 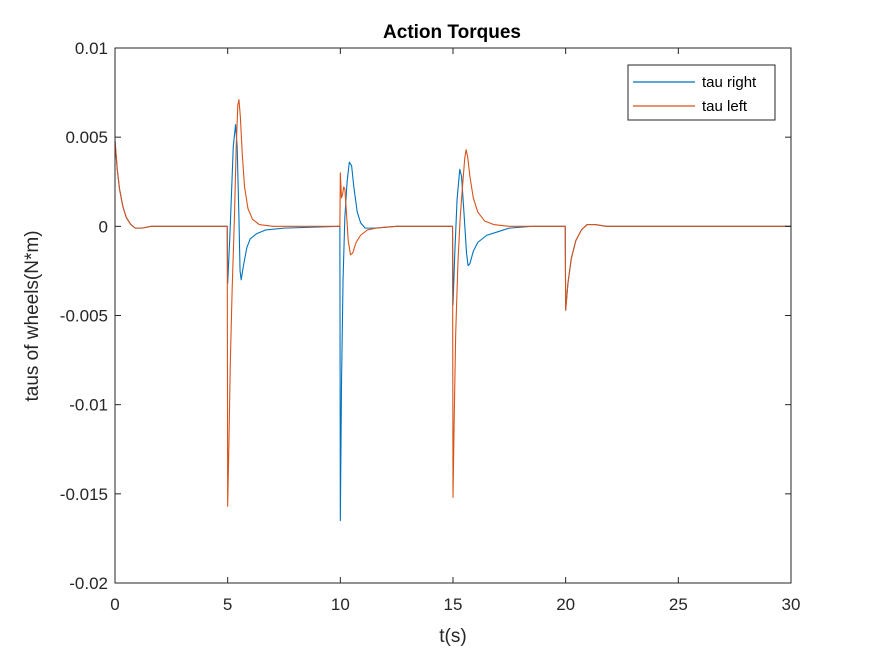 I want to click on y-tick-label: 0, so click(x=103, y=226).